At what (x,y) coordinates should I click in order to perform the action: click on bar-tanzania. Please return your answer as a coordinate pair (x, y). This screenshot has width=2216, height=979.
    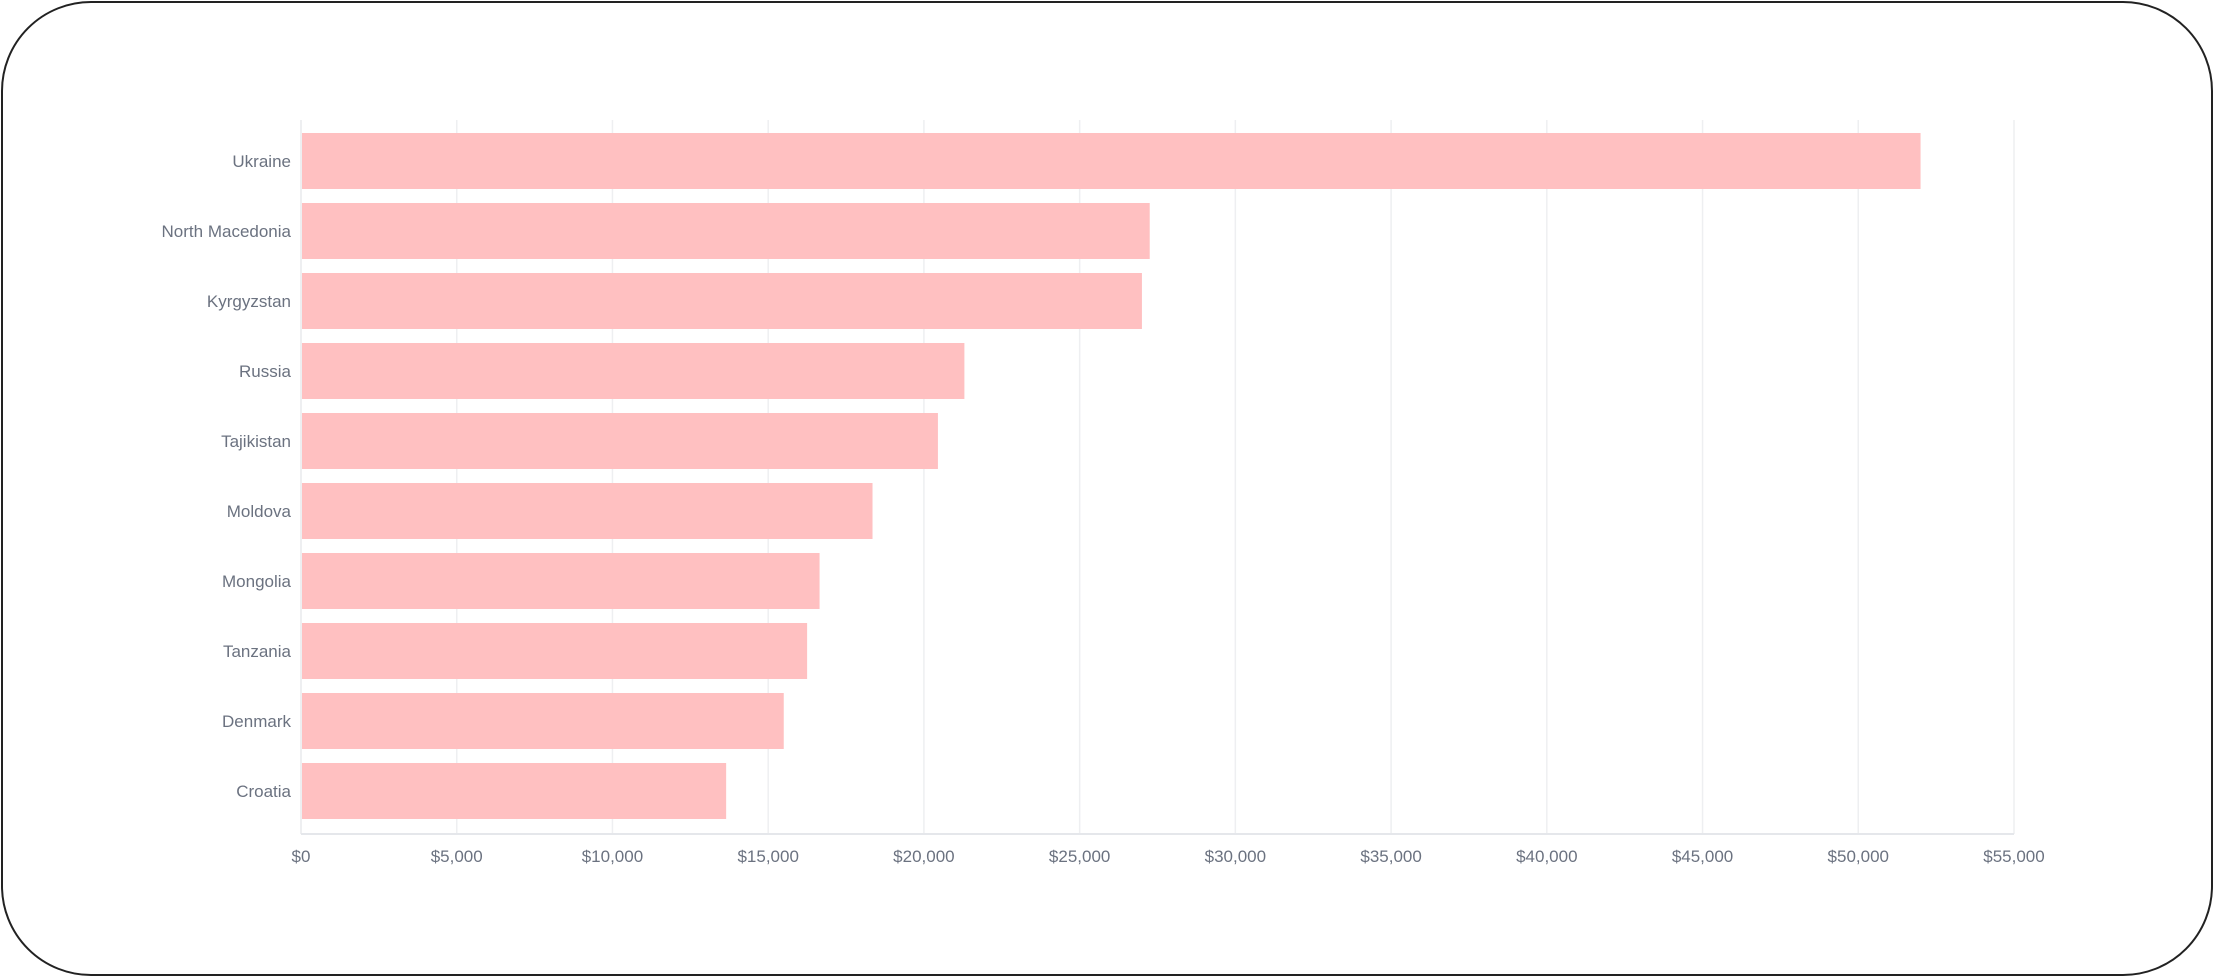
    Looking at the image, I should click on (555, 651).